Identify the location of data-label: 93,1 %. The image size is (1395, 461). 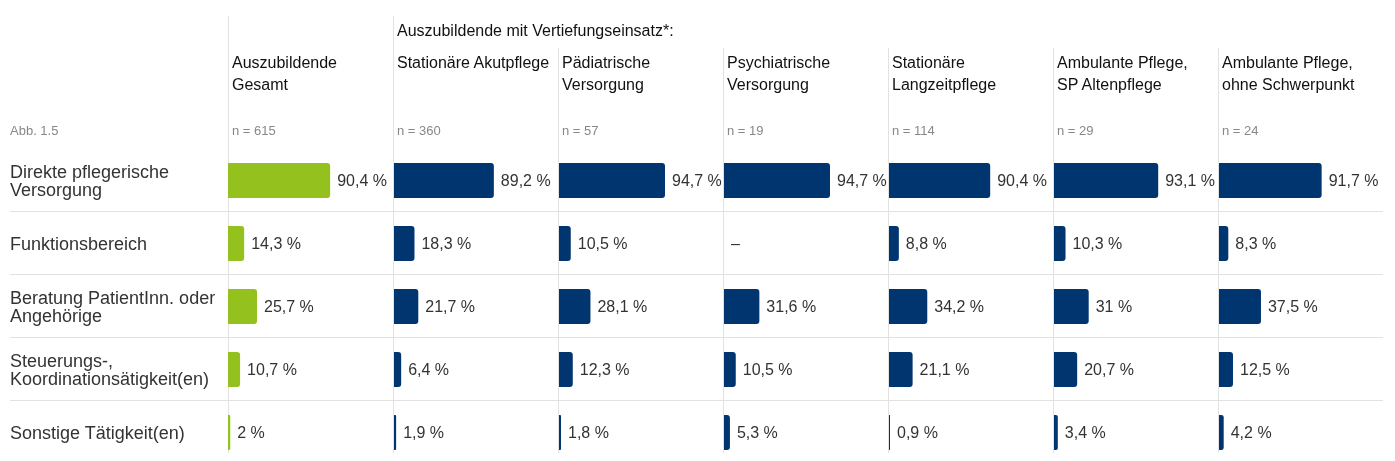
(1190, 181).